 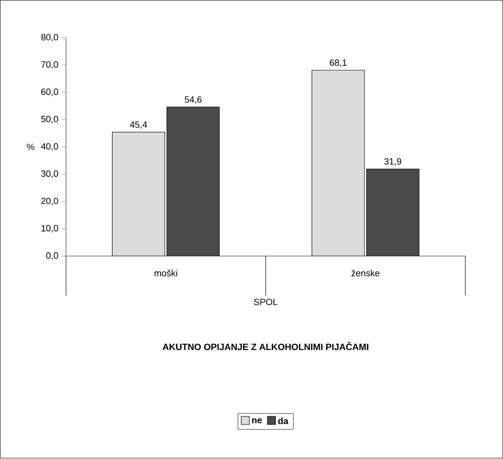 What do you see at coordinates (139, 126) in the screenshot?
I see `data-label: 45,4` at bounding box center [139, 126].